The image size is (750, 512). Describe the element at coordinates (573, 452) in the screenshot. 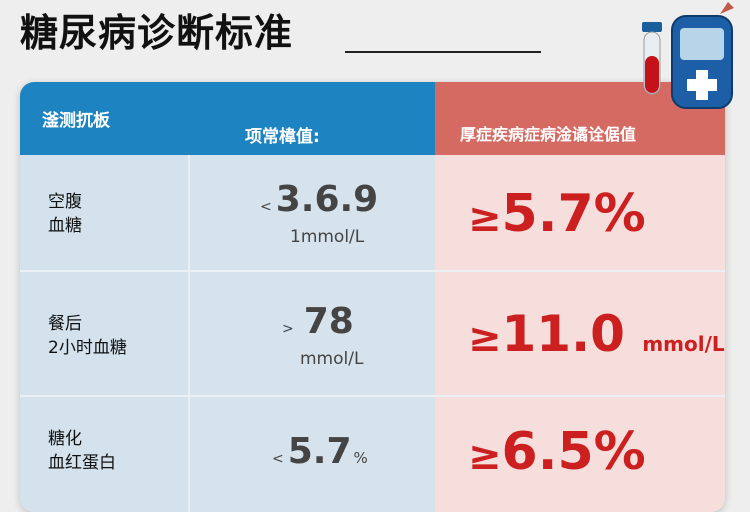

I see `diag-number: 6.5%` at that location.